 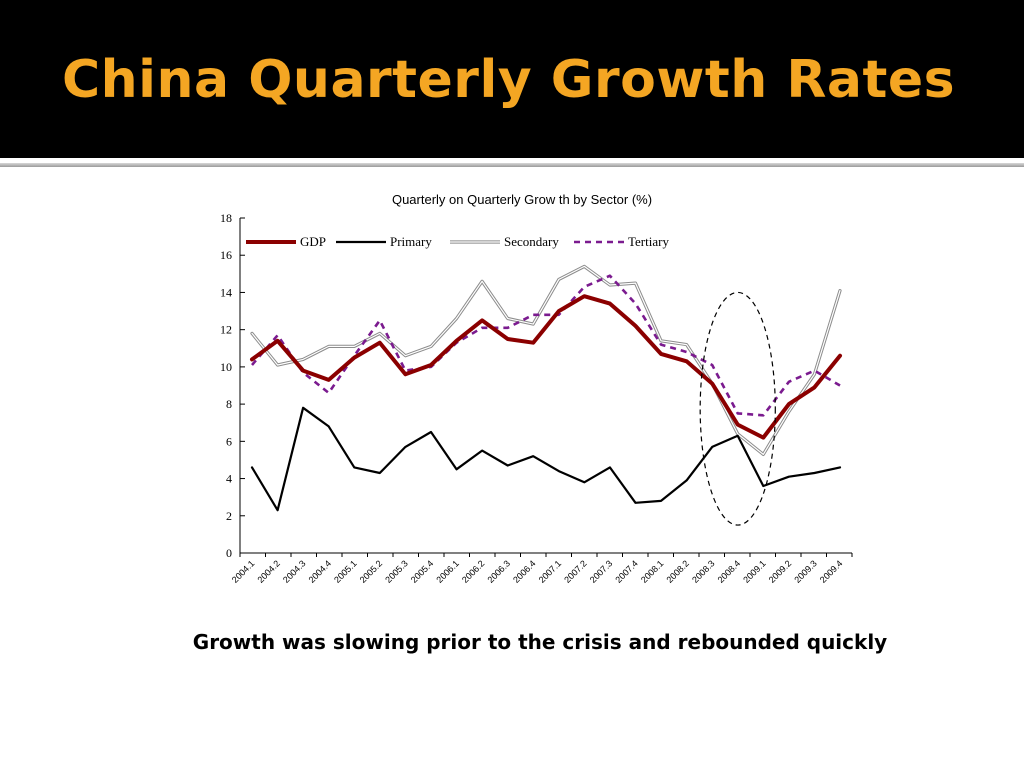 What do you see at coordinates (546, 459) in the screenshot?
I see `series-line-primary` at bounding box center [546, 459].